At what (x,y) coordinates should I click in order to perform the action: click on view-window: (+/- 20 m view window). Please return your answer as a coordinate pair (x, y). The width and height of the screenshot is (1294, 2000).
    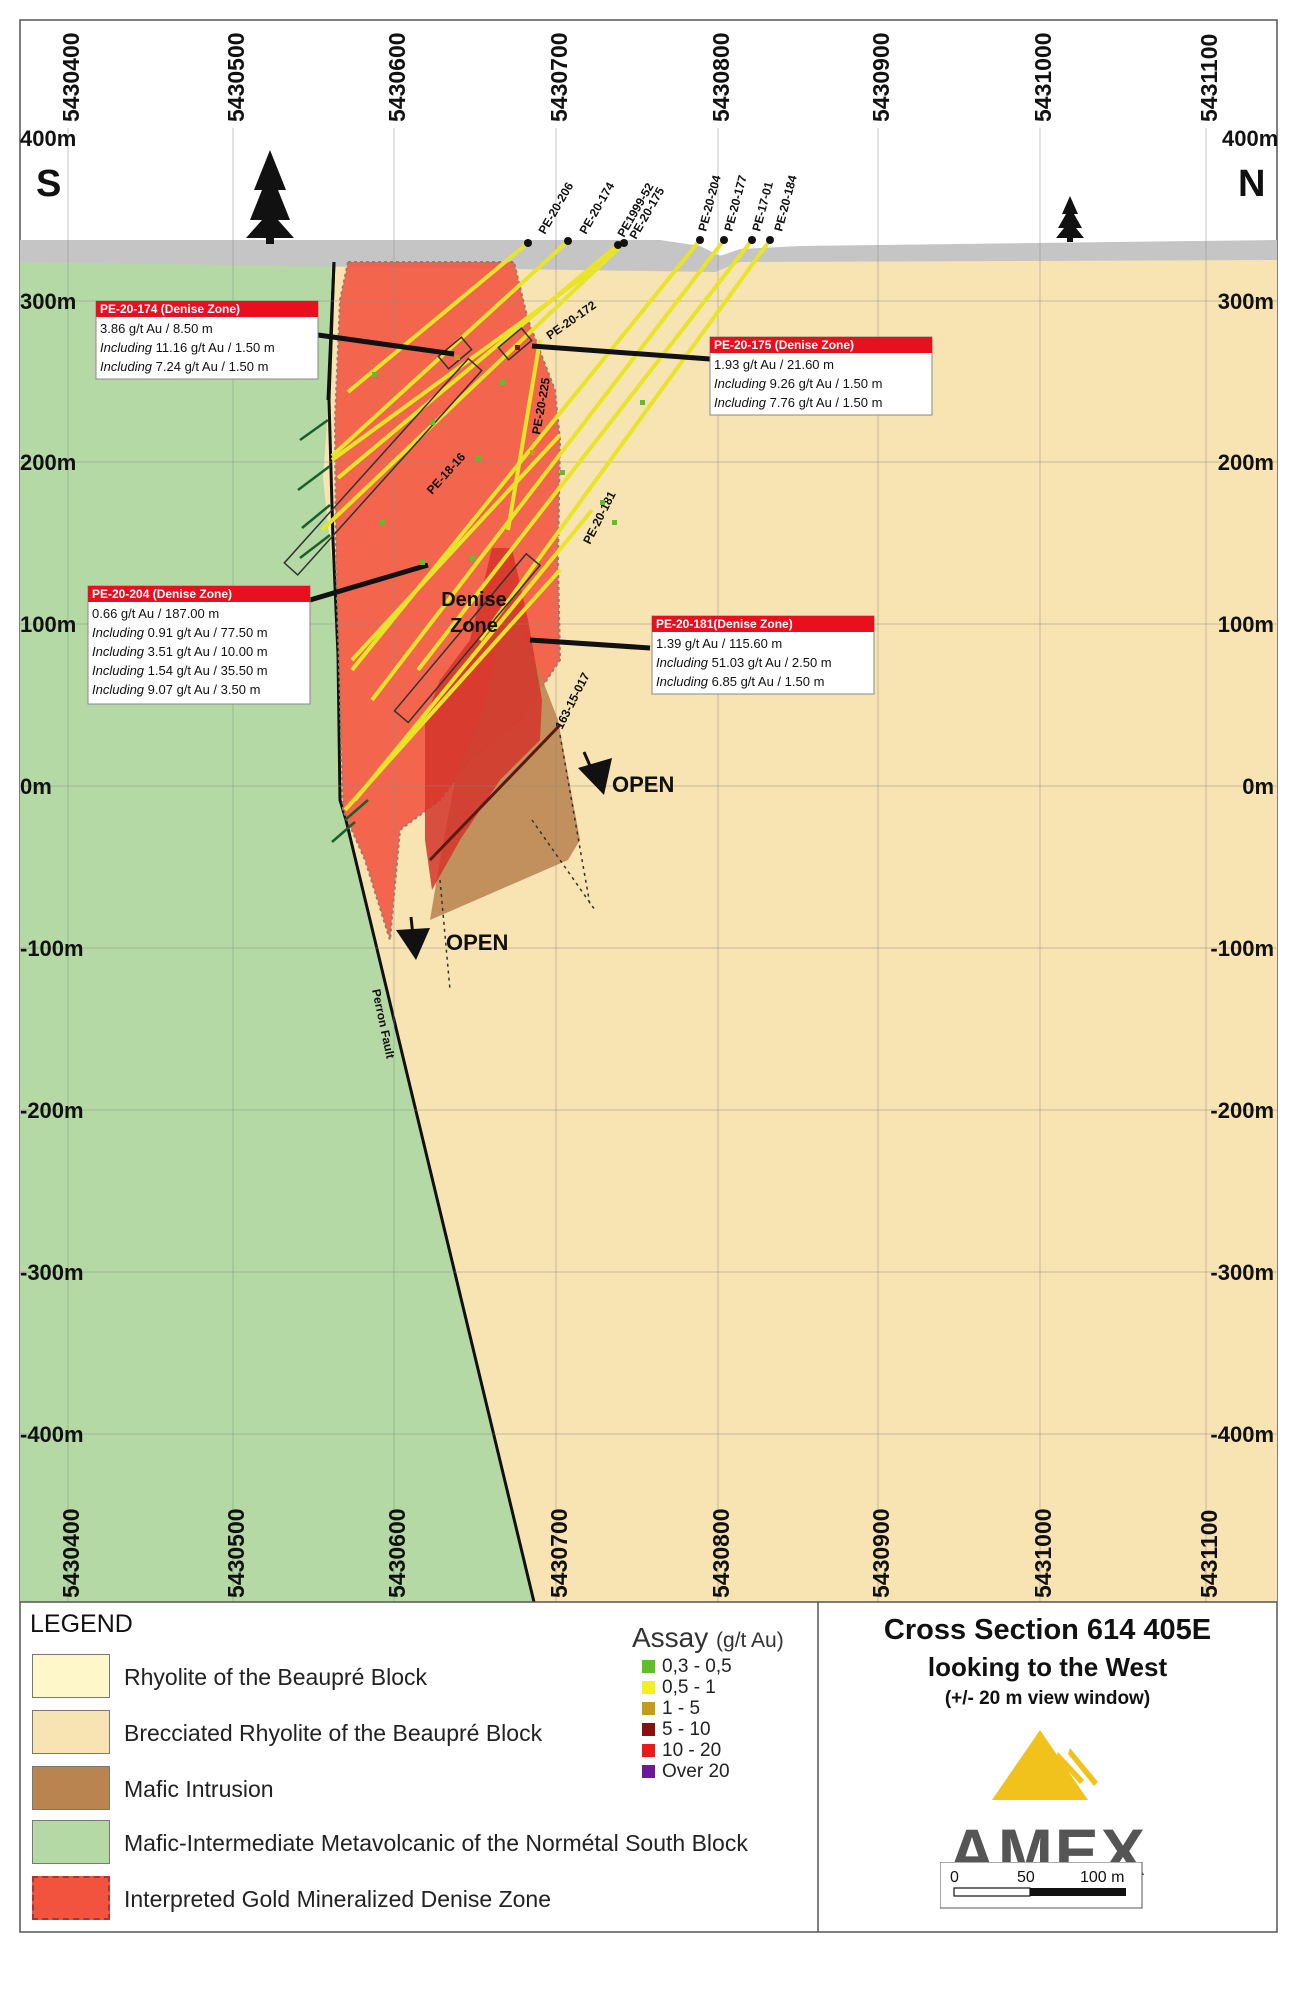
    Looking at the image, I should click on (1047, 1698).